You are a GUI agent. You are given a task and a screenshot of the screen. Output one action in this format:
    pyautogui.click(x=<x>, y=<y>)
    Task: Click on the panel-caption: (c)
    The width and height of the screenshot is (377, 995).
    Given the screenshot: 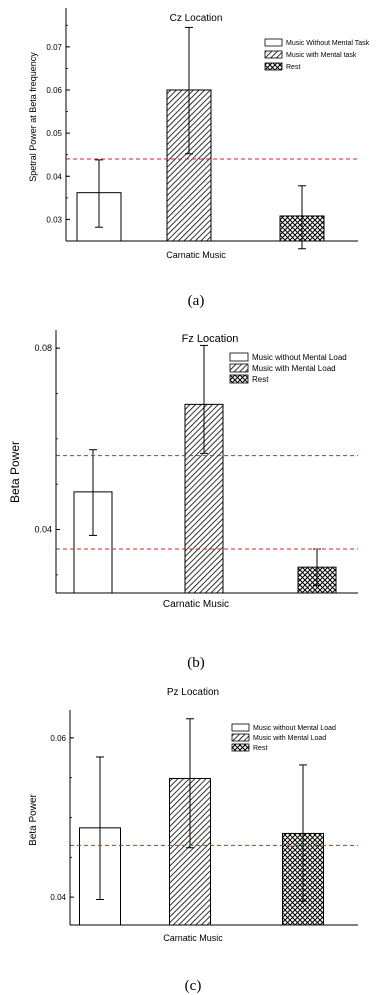 What is the action you would take?
    pyautogui.click(x=193, y=986)
    